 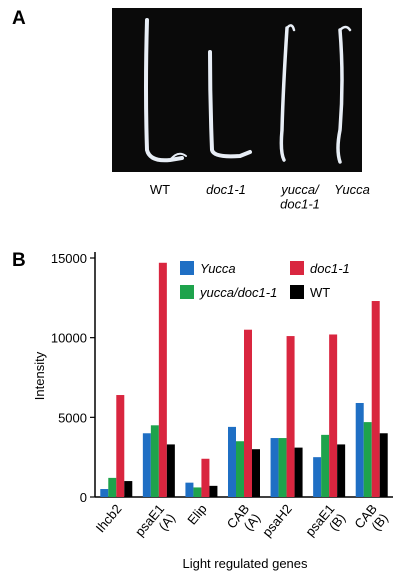 I want to click on photo-label: Yucca, so click(x=352, y=189).